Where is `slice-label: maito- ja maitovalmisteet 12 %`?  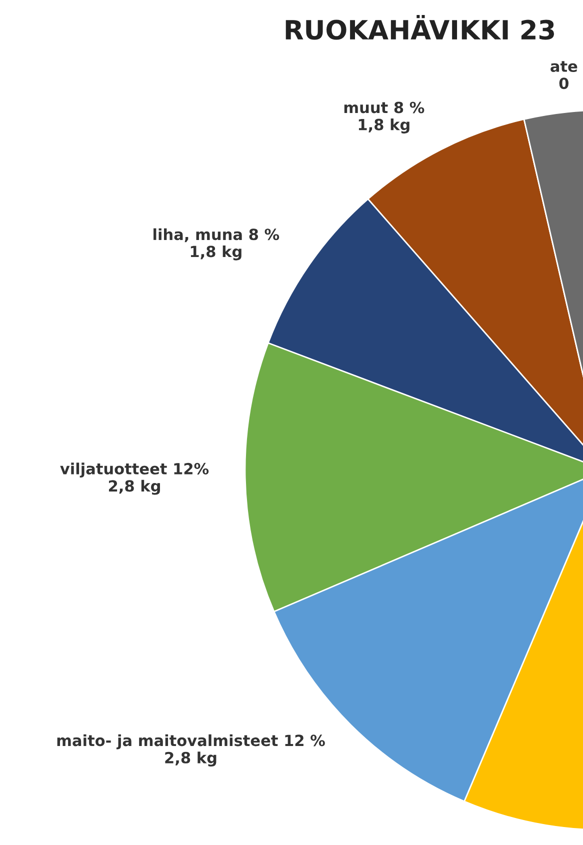
slice-label: maito- ja maitovalmisteet 12 % is located at coordinates (191, 742).